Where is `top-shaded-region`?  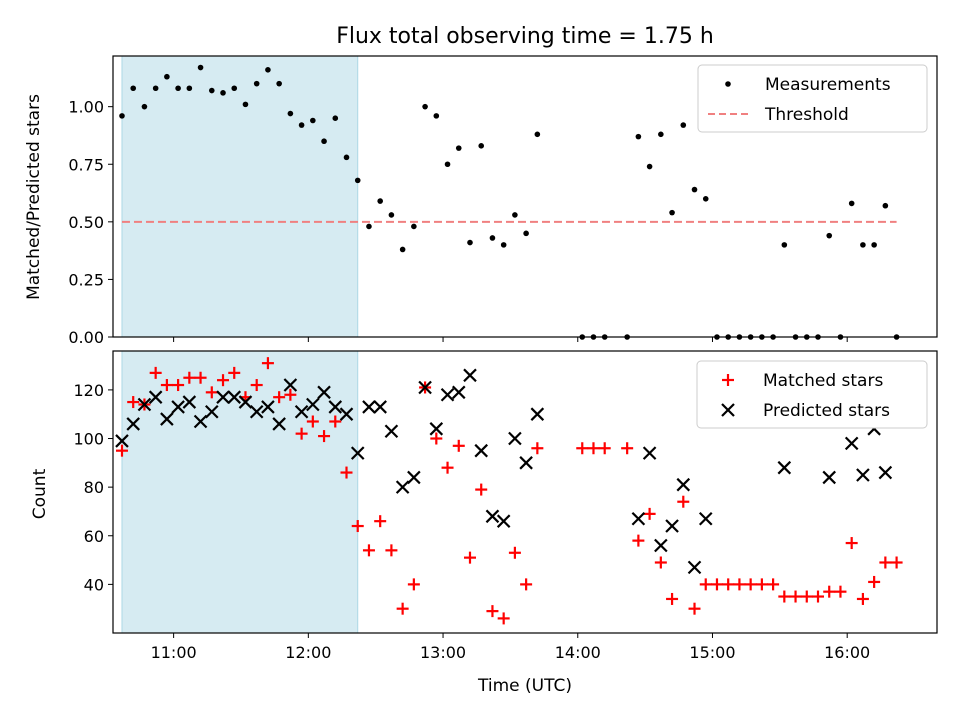
top-shaded-region is located at coordinates (240, 196).